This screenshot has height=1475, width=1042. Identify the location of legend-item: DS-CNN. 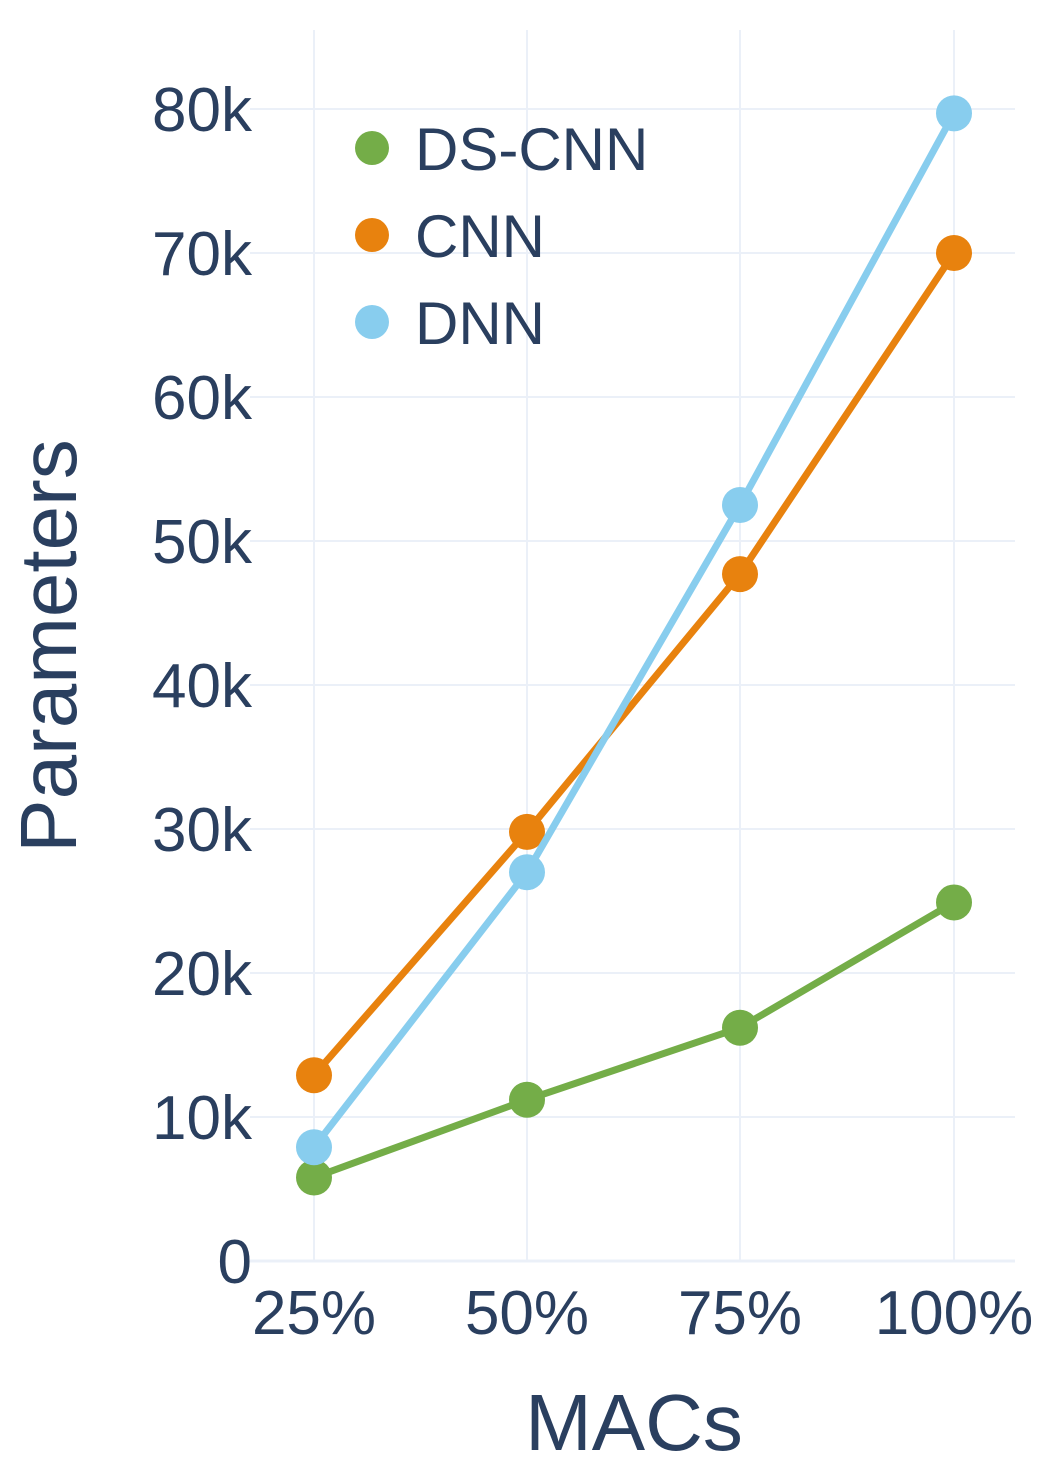
(501, 149).